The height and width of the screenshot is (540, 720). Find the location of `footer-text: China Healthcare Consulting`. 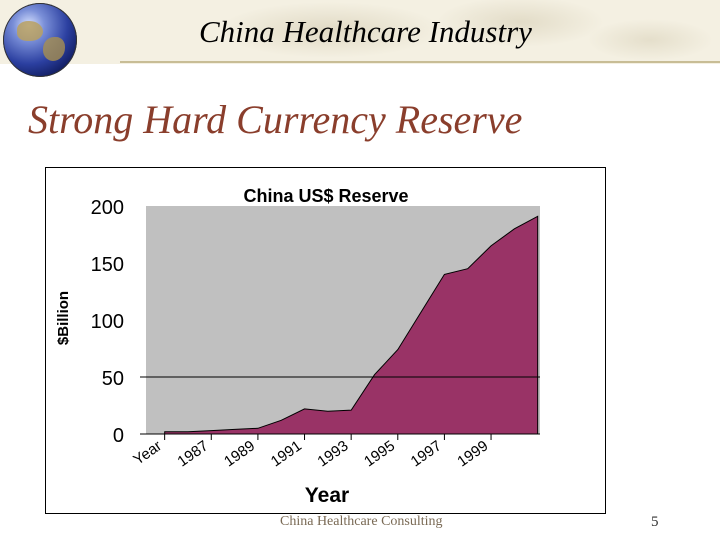

footer-text: China Healthcare Consulting is located at coordinates (361, 521).